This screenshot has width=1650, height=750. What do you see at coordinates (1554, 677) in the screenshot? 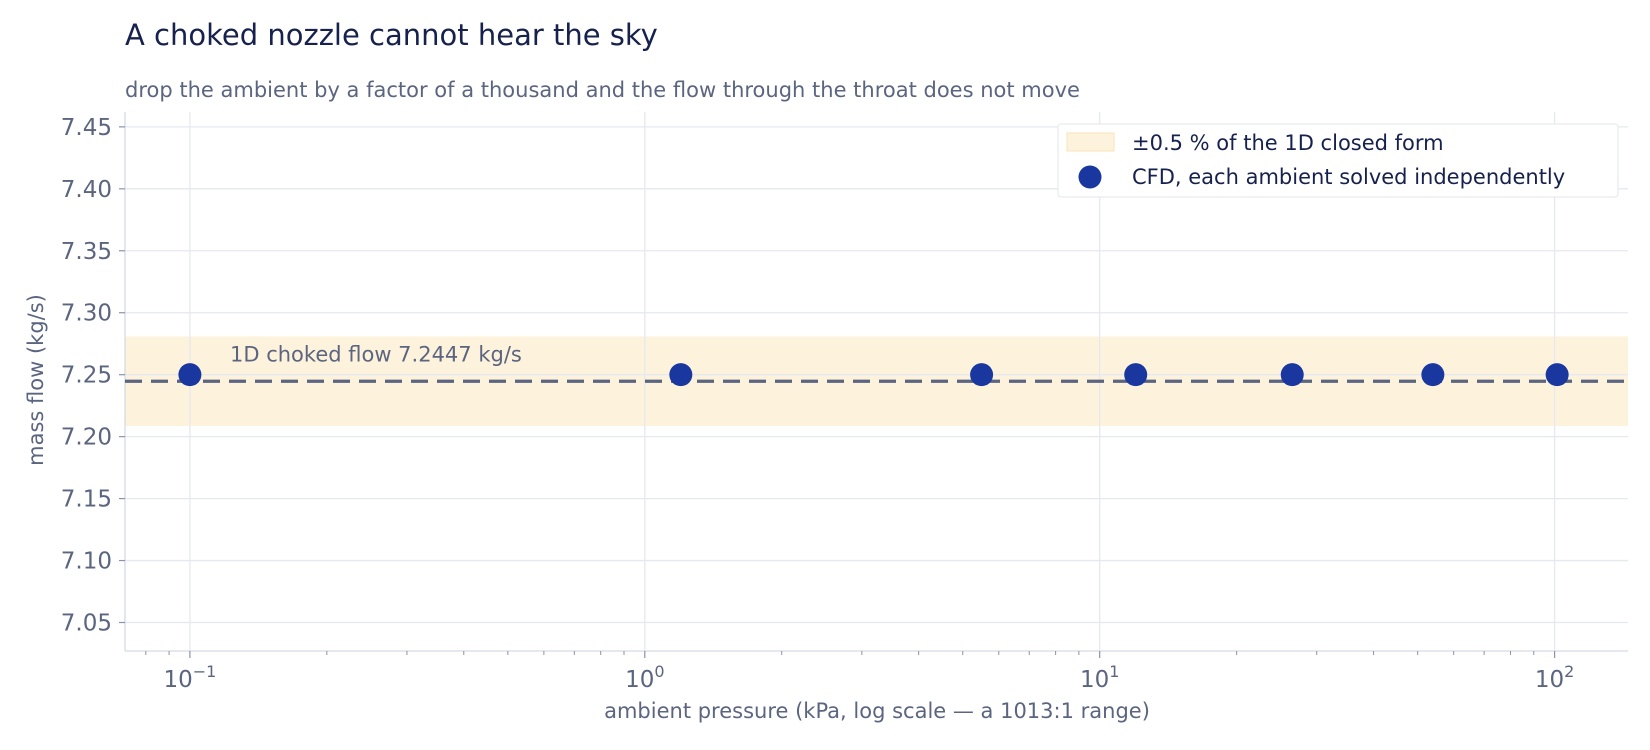
I see `x-tick-label: 10²` at bounding box center [1554, 677].